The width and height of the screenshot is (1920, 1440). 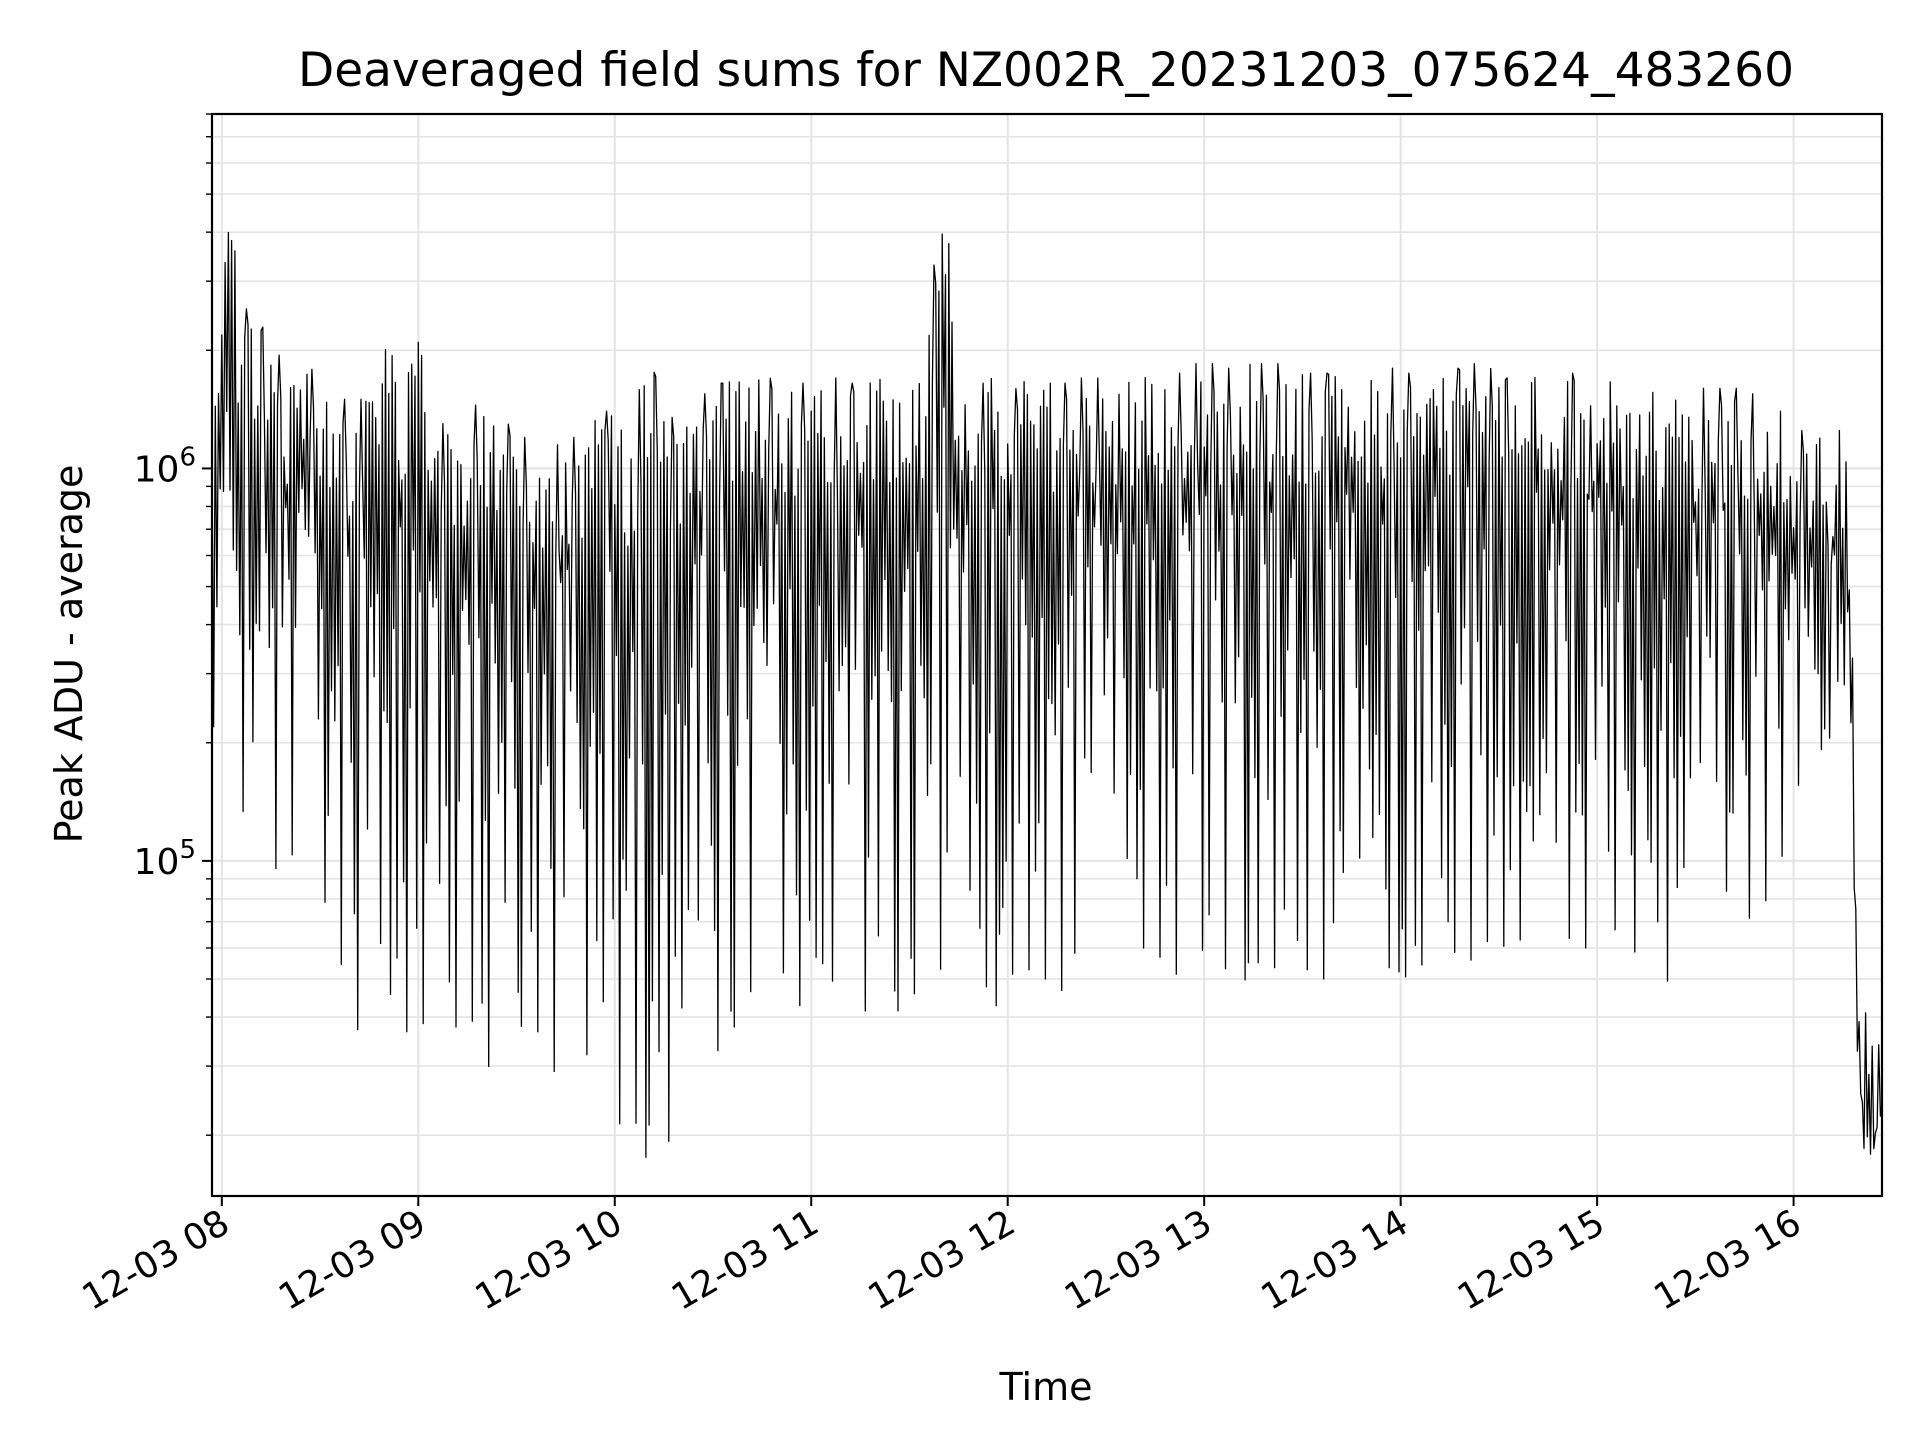 What do you see at coordinates (165, 466) in the screenshot?
I see `y-tick-label: 10⁶` at bounding box center [165, 466].